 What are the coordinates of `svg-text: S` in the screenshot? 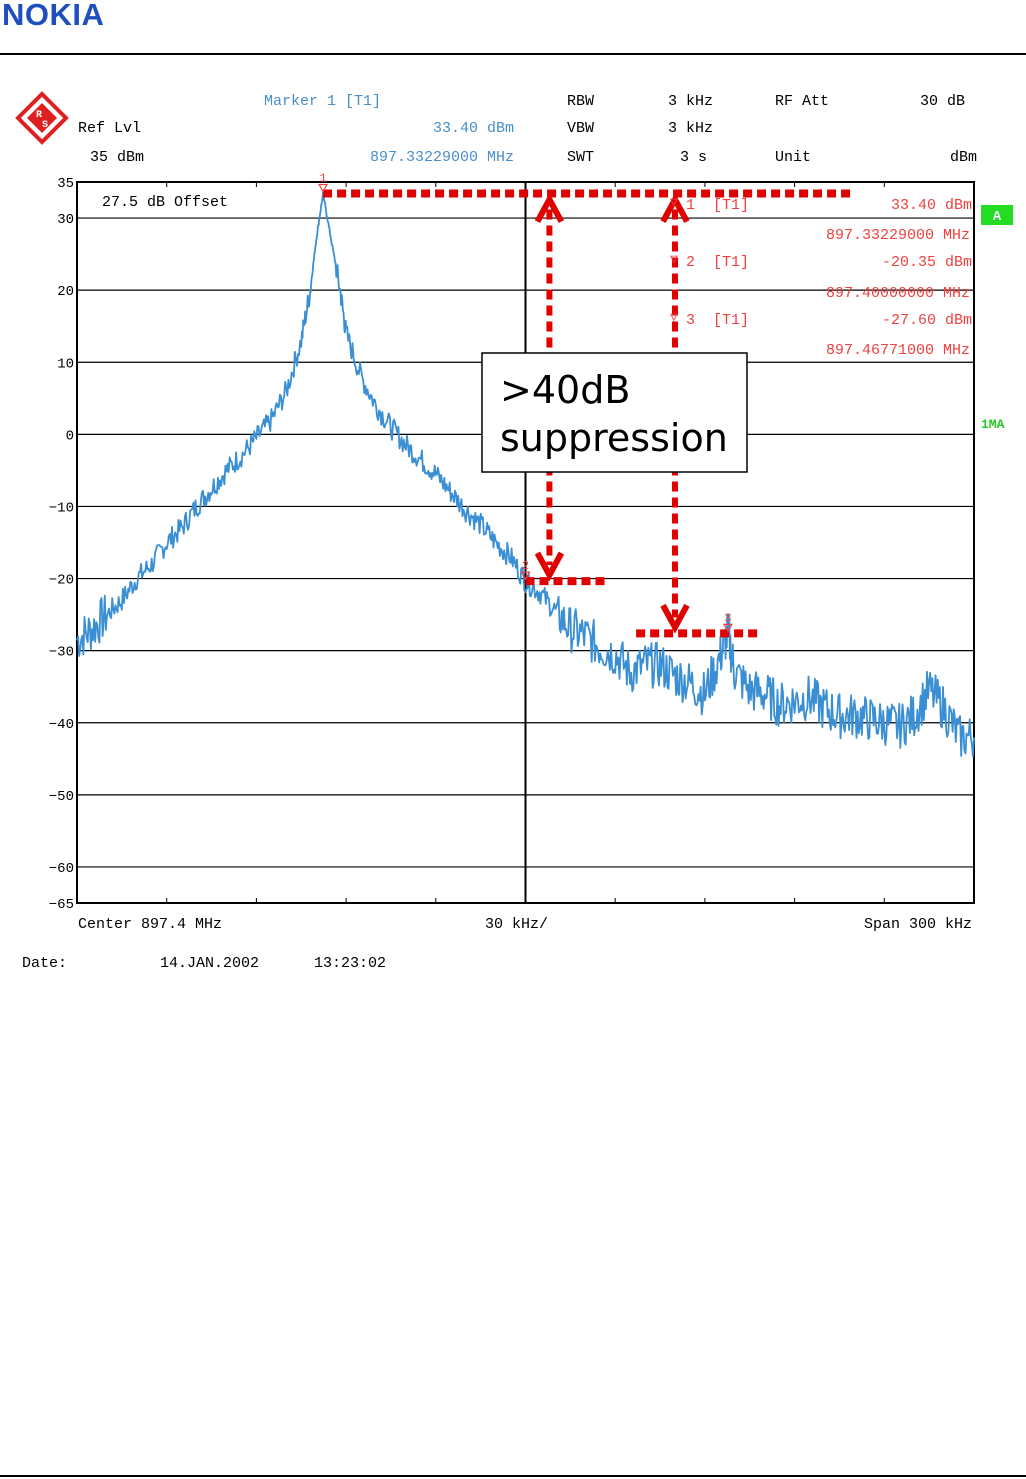 It's located at (45, 125).